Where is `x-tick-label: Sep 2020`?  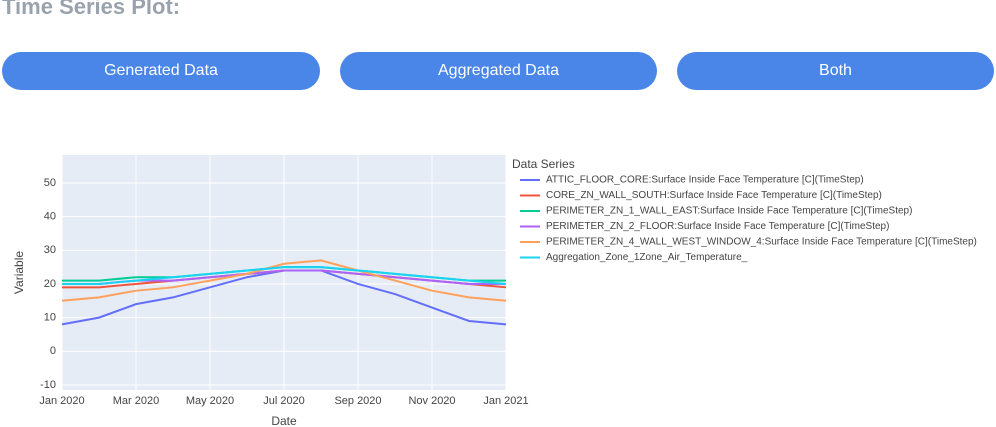
x-tick-label: Sep 2020 is located at coordinates (357, 401).